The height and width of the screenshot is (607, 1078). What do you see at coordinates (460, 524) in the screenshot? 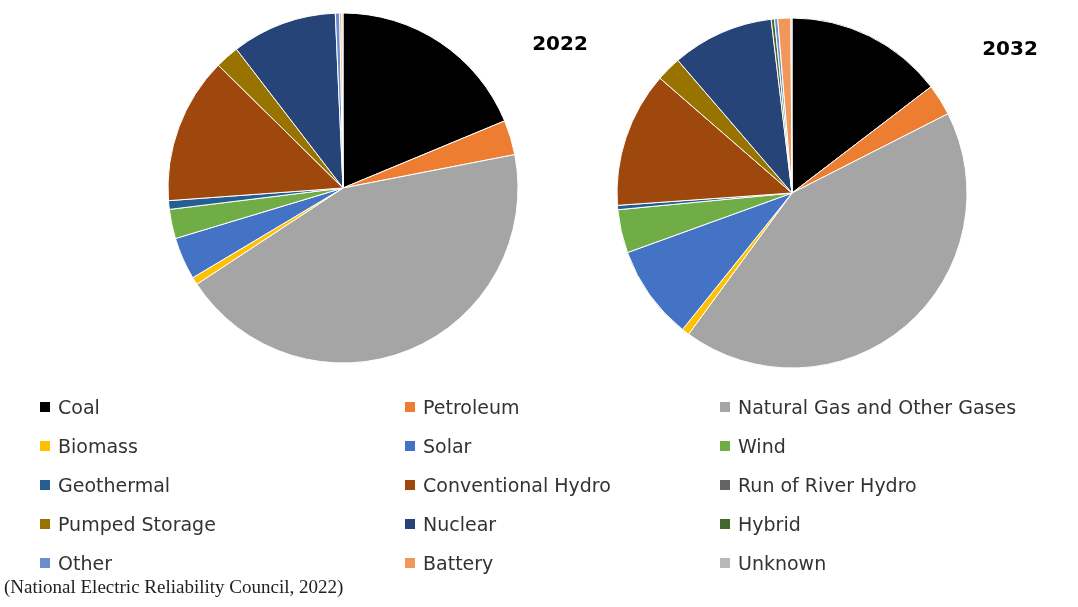
I see `legend-label: Nuclear` at bounding box center [460, 524].